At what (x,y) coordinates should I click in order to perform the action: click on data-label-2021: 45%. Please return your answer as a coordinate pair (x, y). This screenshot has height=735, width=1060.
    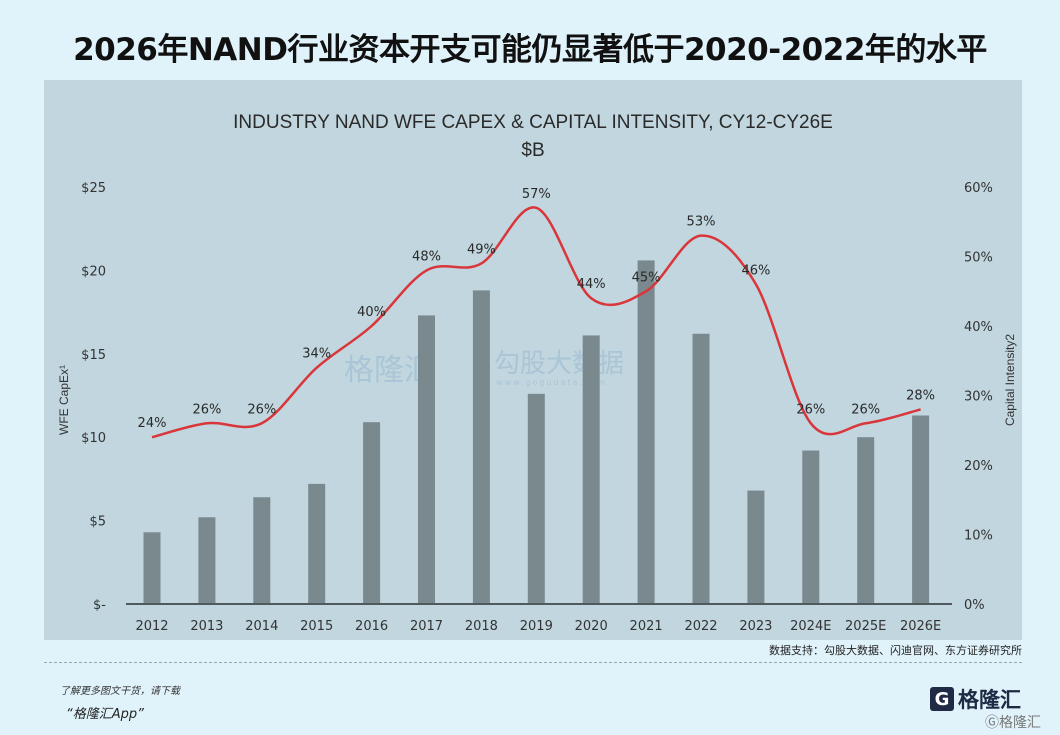
    Looking at the image, I should click on (646, 277).